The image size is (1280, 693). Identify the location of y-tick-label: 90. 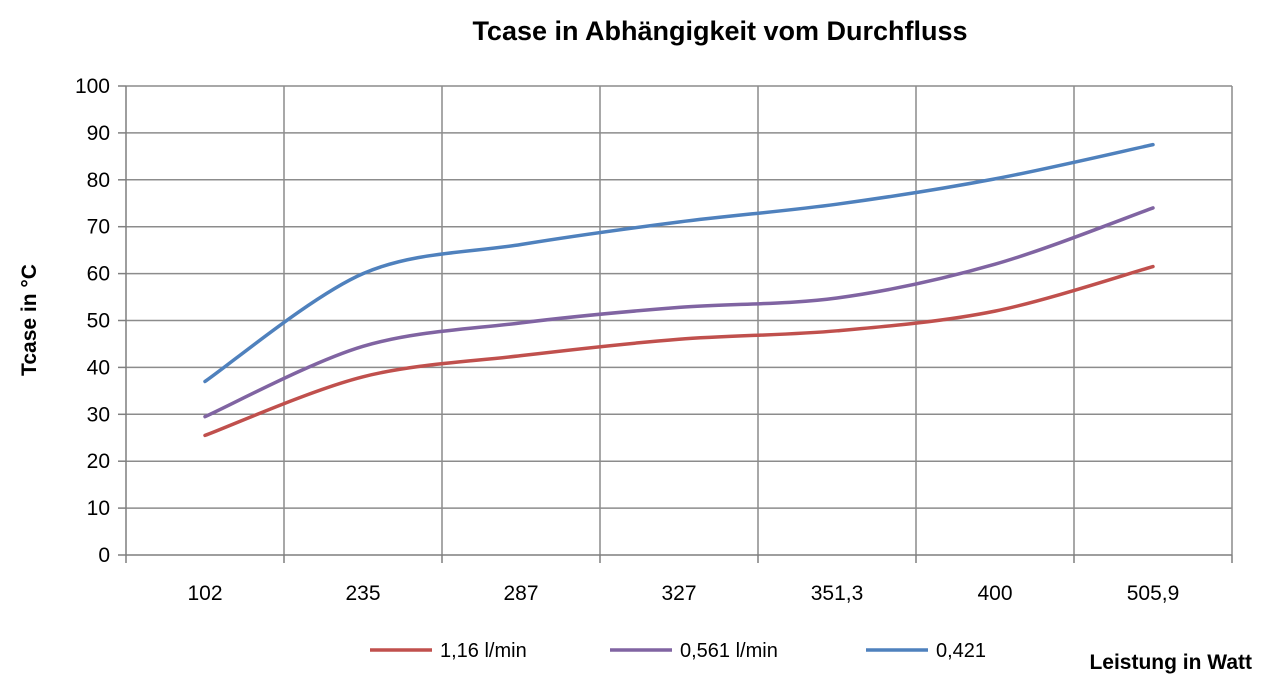
(98, 133).